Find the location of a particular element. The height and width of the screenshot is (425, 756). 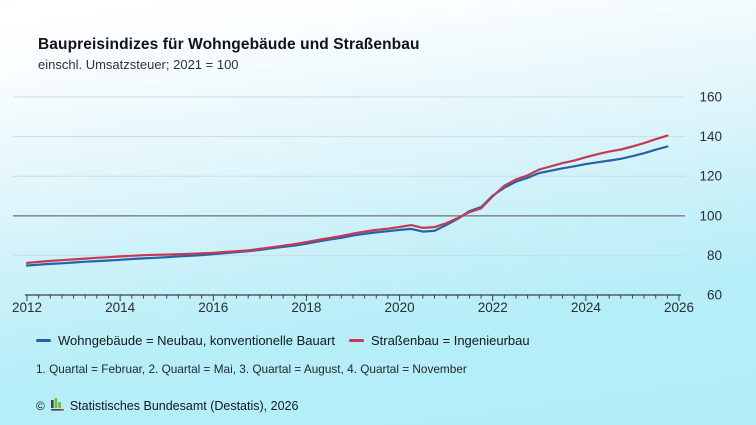

svg-text: 2026 is located at coordinates (679, 307).